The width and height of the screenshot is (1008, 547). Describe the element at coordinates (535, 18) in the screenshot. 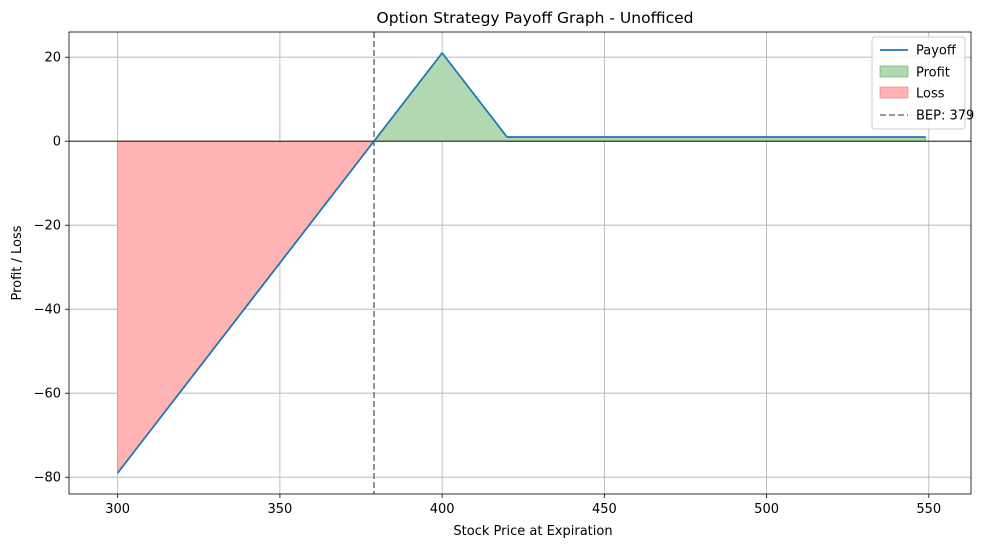

I see `chart-title: Option Strategy Payoff Graph - Unofficed` at that location.